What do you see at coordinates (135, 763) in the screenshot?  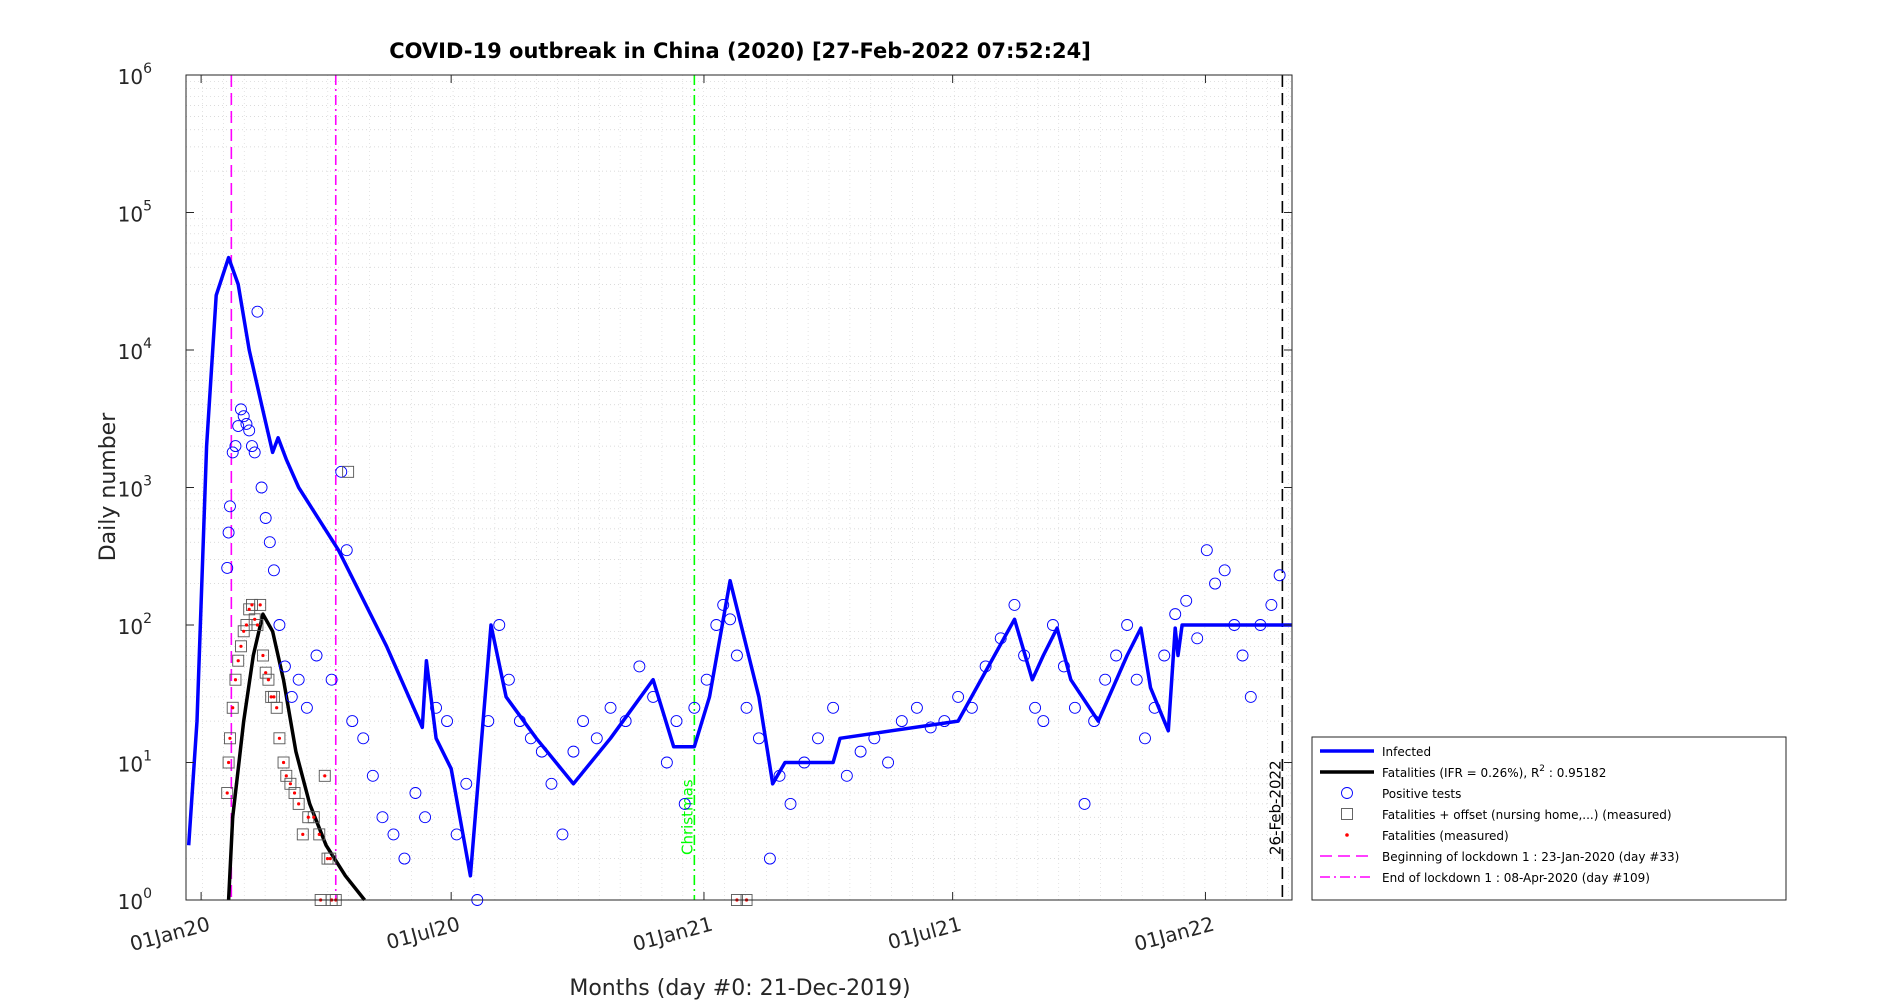 I see `y-tick-label: 10¹` at bounding box center [135, 763].